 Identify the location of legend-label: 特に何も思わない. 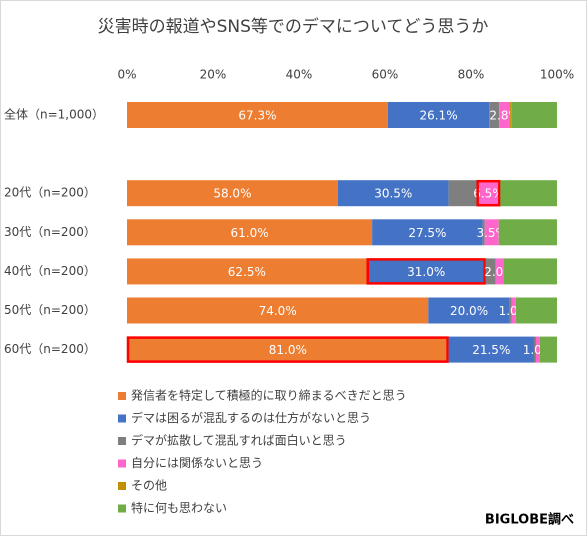
(179, 507).